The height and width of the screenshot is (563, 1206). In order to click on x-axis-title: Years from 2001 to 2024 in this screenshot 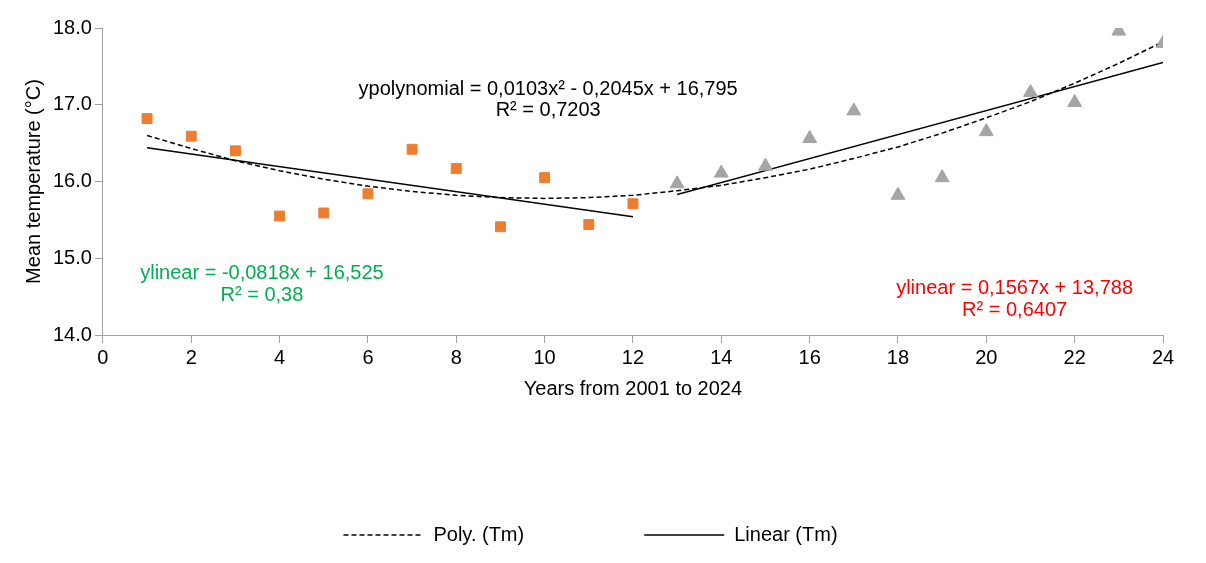, I will do `click(633, 387)`.